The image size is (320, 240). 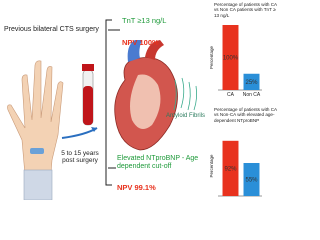 I want to click on x-tick-label: Non CA, so click(x=252, y=95).